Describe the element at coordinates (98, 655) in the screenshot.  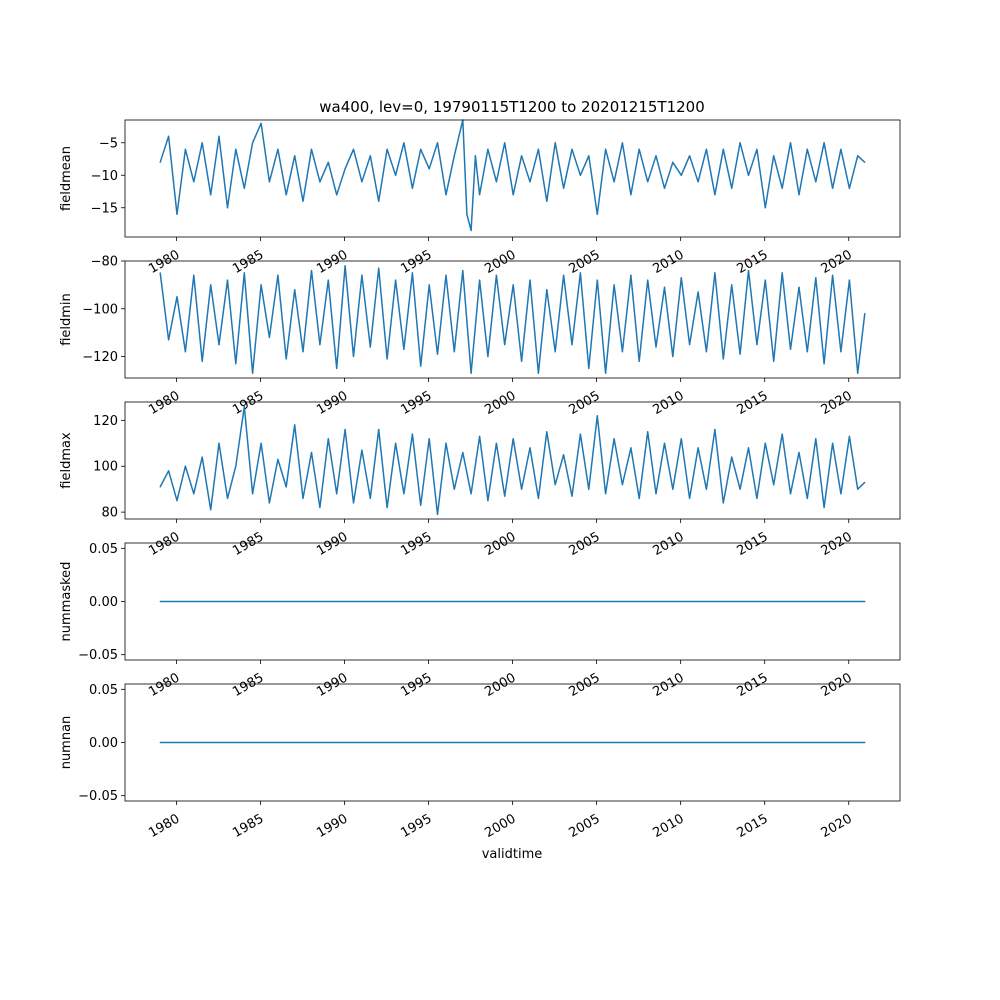
I see `y-tick-label: −0.05` at that location.